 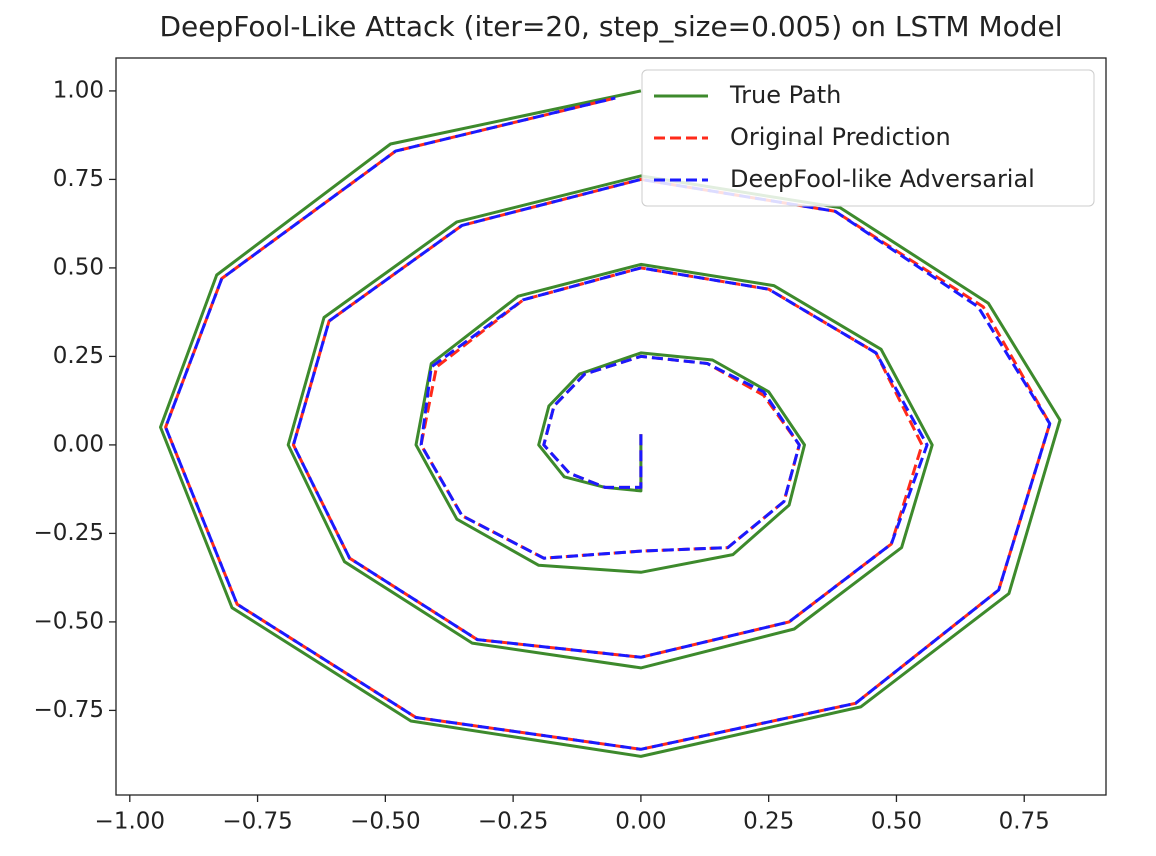 What do you see at coordinates (130, 822) in the screenshot?
I see `x-tick-label: −1.00` at bounding box center [130, 822].